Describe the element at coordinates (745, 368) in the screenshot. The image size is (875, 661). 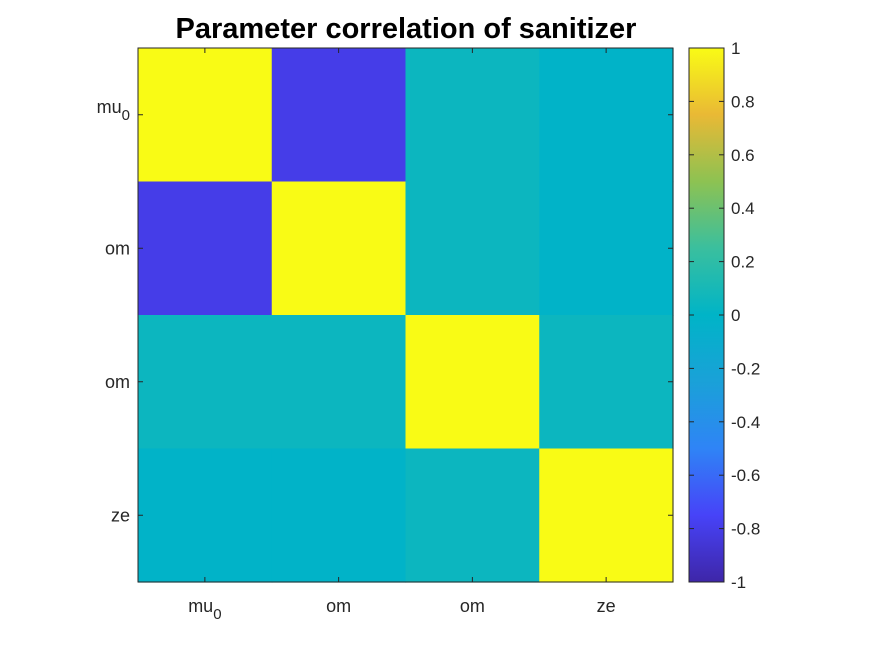
I see `colorbar-tick-label: -0.2` at that location.